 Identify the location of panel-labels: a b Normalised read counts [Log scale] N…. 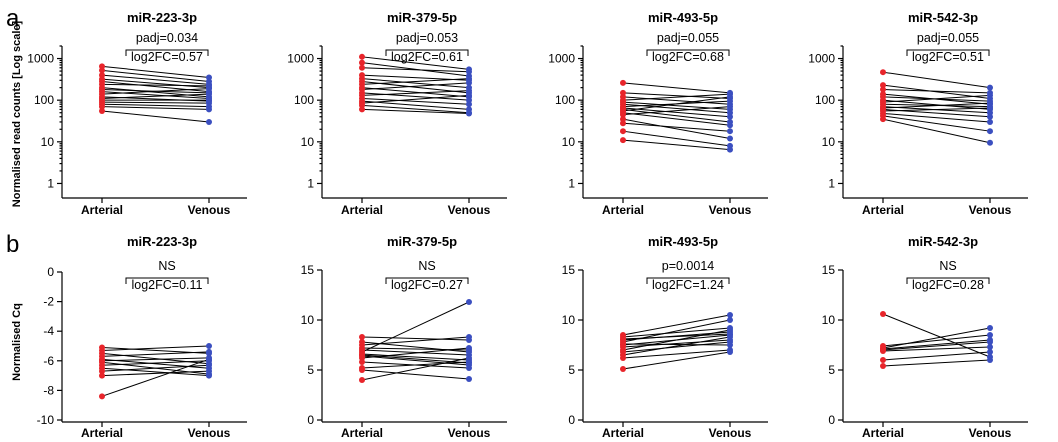
(14, 193).